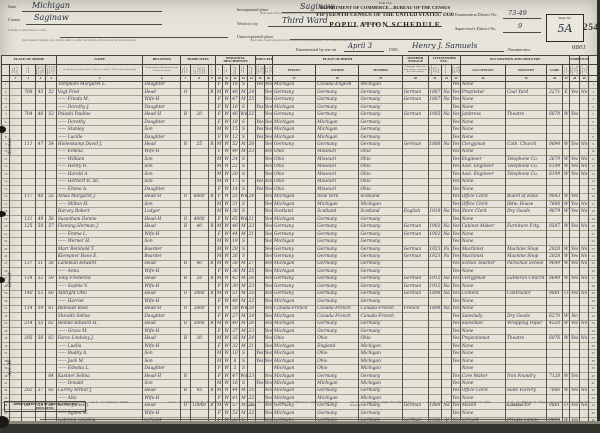 The width and height of the screenshot is (600, 433). I want to click on cell-ind: Theatre, so click(526, 338).